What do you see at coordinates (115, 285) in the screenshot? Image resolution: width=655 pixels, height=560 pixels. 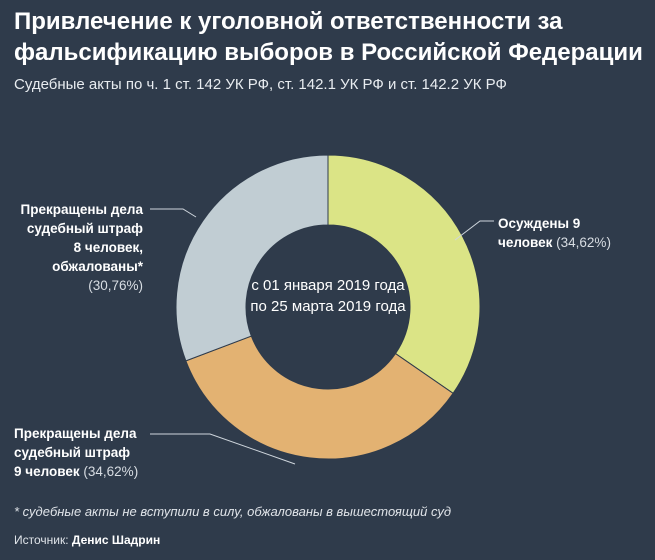 I see `label-appealed-pct: (30,76%)` at bounding box center [115, 285].